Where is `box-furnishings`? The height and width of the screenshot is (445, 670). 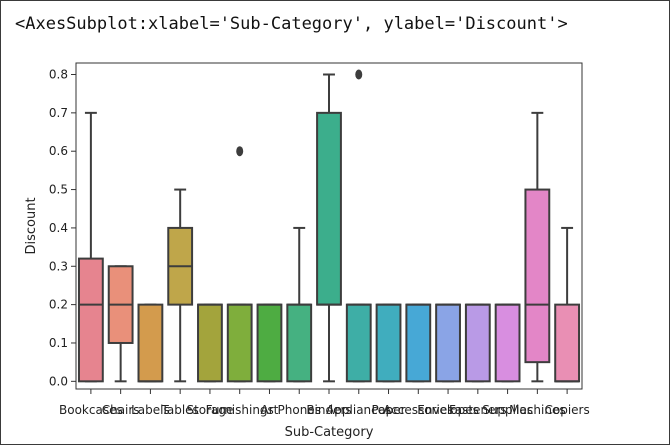 box-furnishings is located at coordinates (239, 343).